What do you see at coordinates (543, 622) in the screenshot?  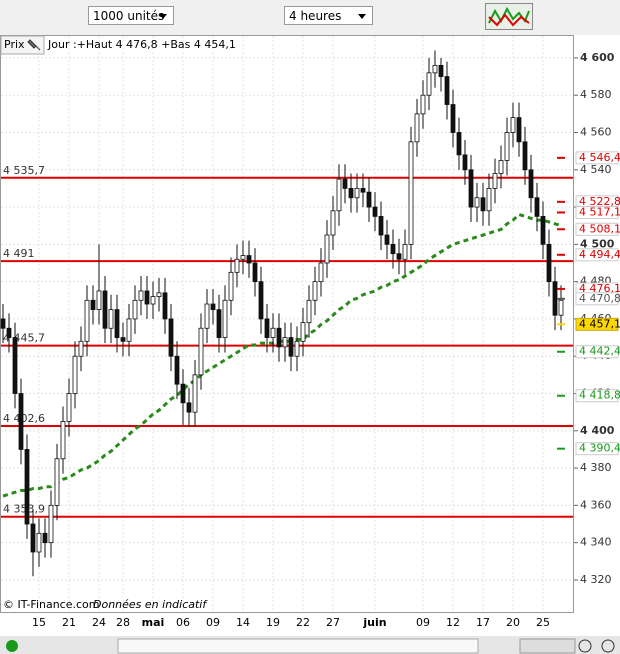 I see `x-tick-label: 25` at bounding box center [543, 622].